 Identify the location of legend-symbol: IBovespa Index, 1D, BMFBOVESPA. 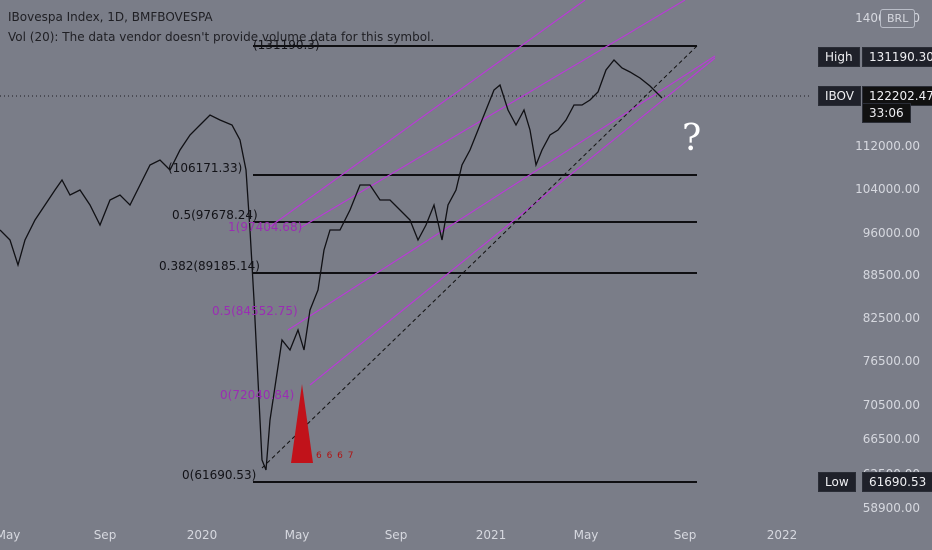
(110, 17).